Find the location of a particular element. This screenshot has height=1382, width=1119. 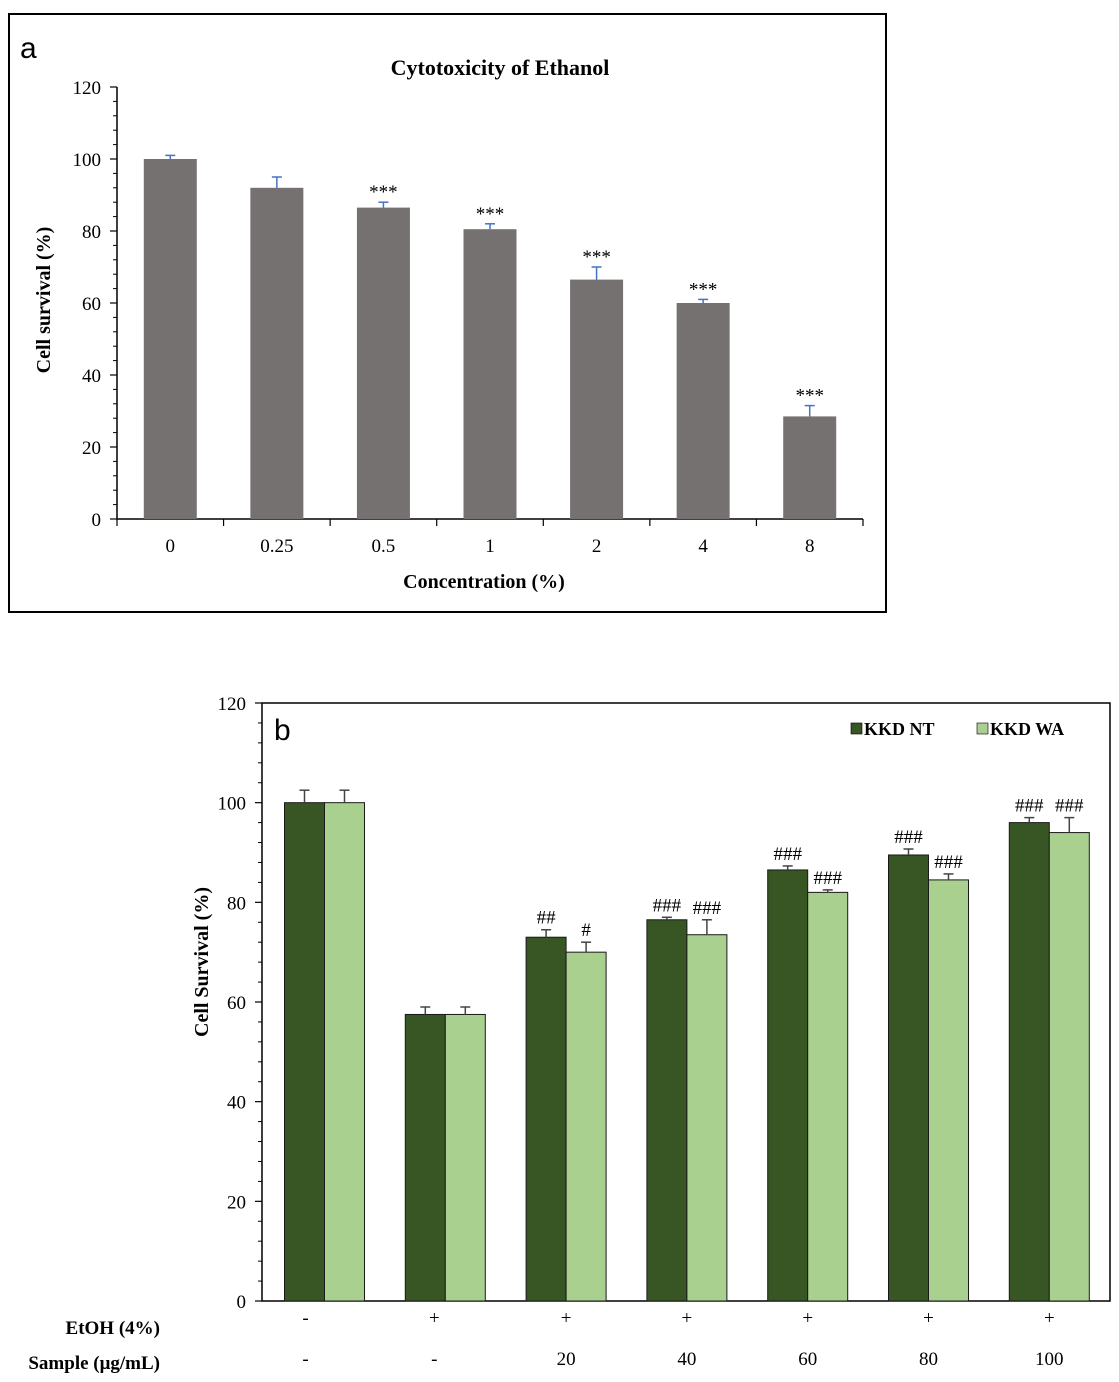

panel-a-ytick-label: 80 is located at coordinates (91, 232).